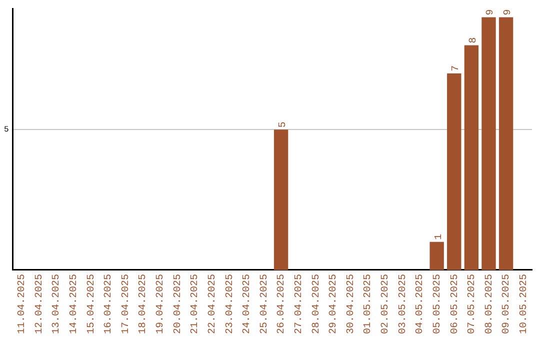  What do you see at coordinates (438, 304) in the screenshot?
I see `x-tick-label: 05.05.2025` at bounding box center [438, 304].